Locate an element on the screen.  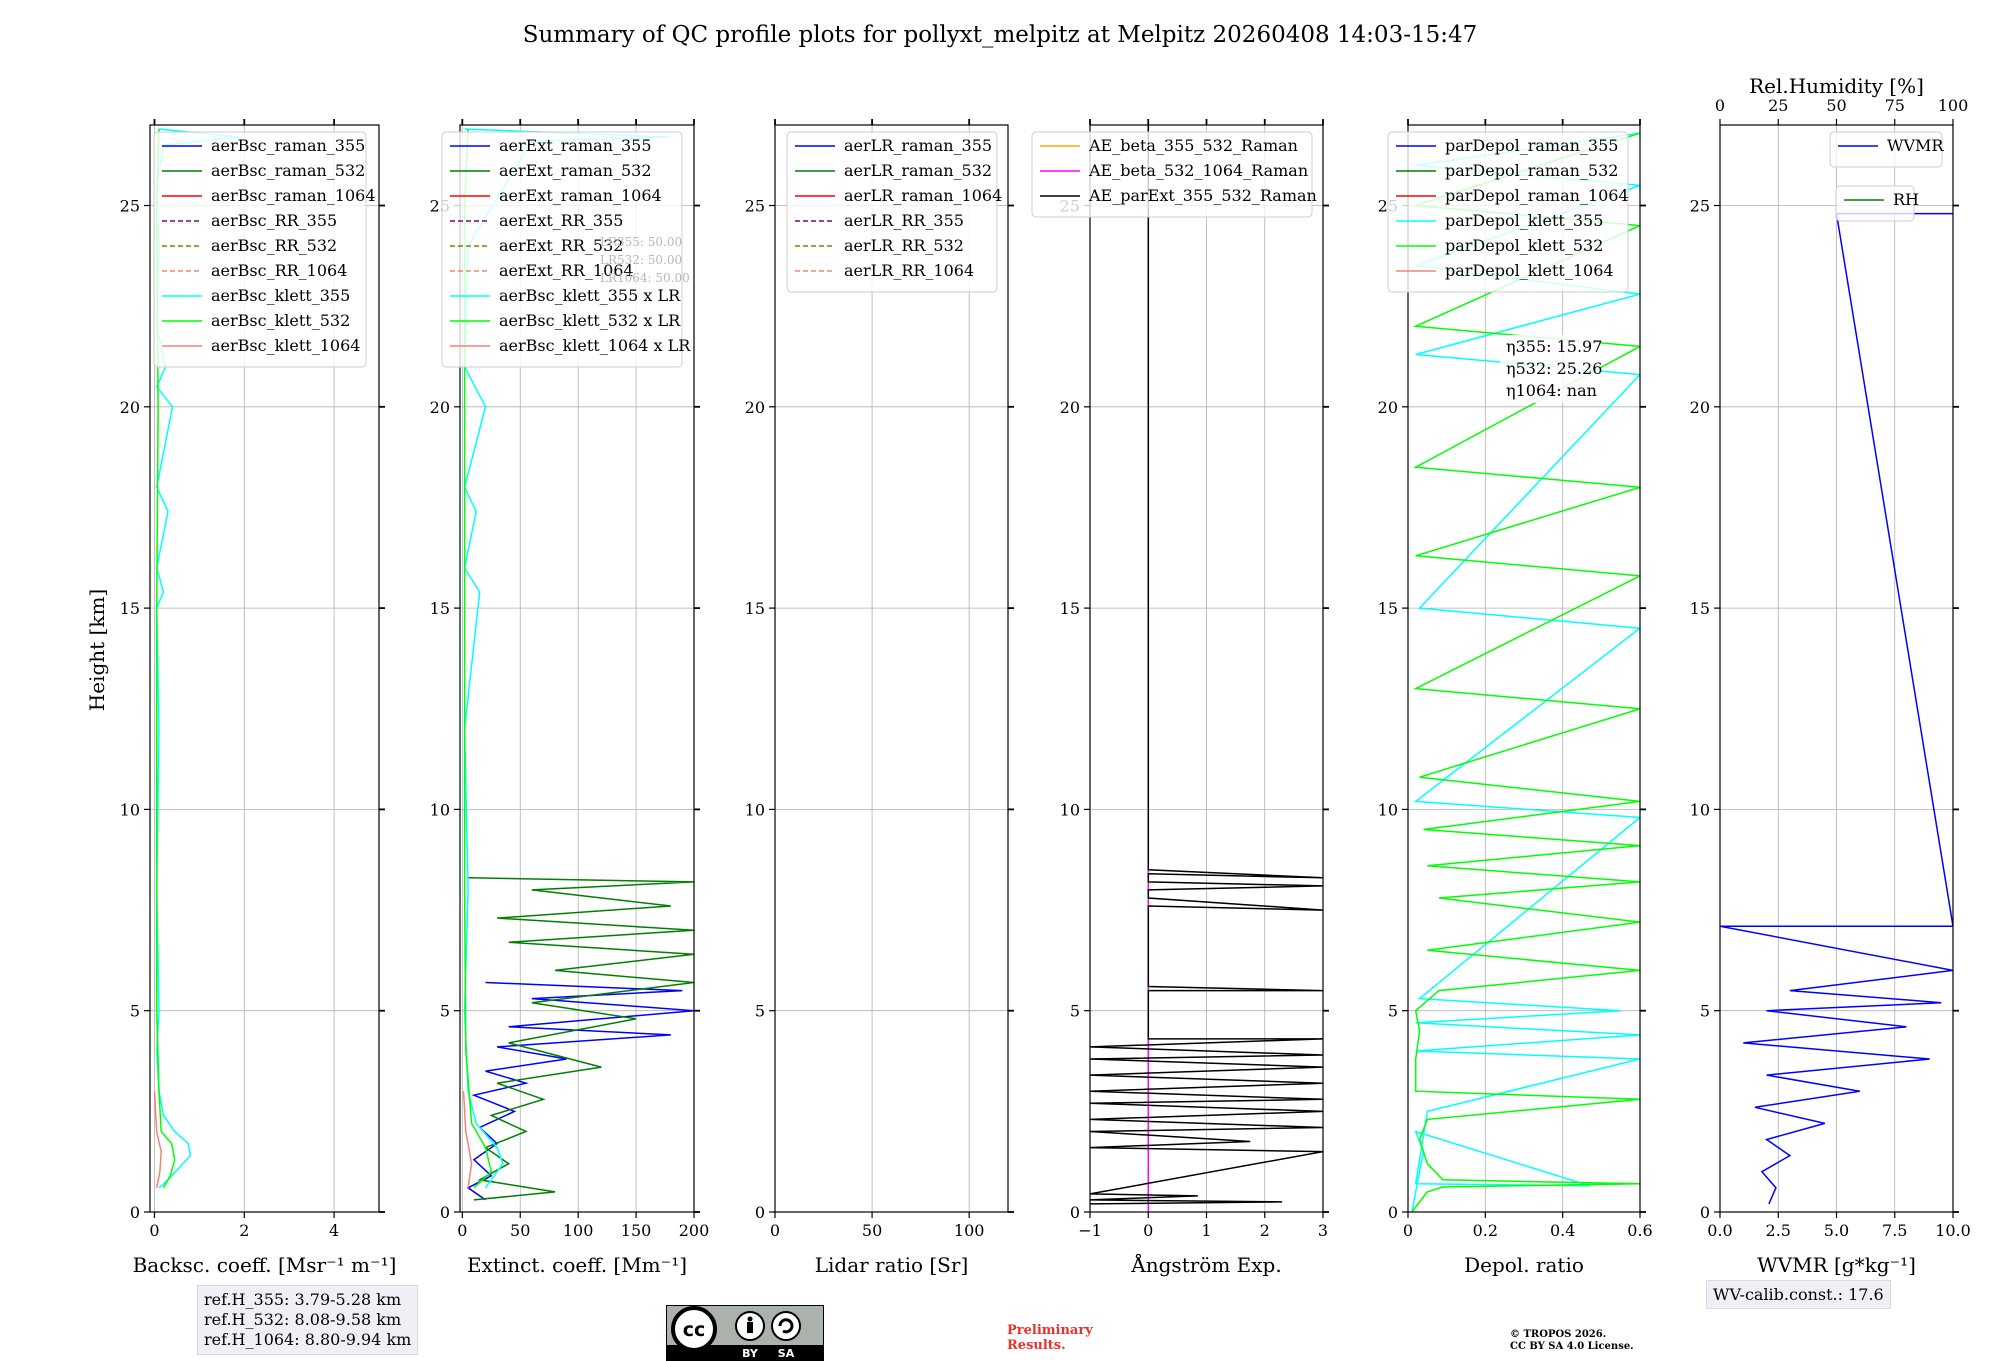
legend-entry: RH is located at coordinates (1906, 199).